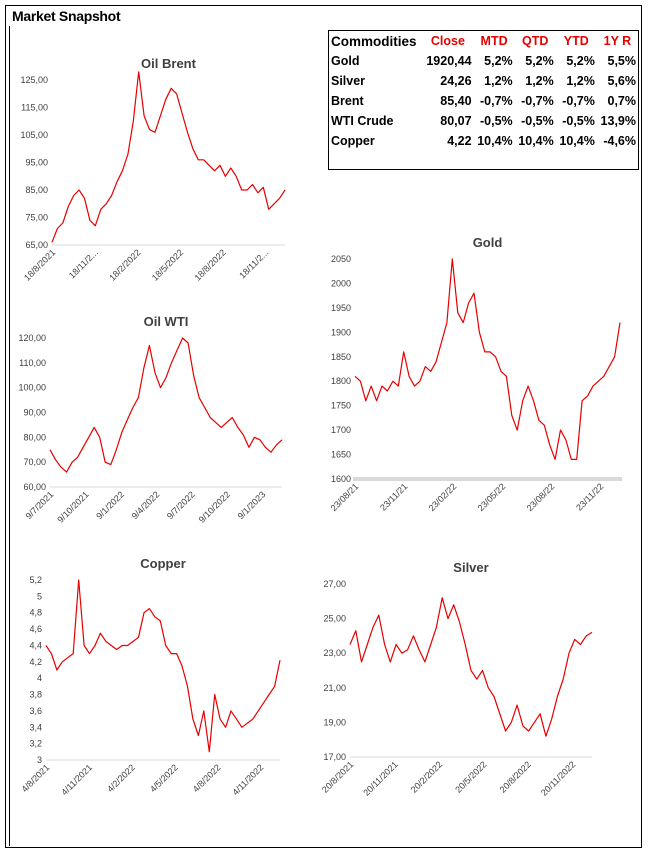  Describe the element at coordinates (496, 101) in the screenshot. I see `mtd-value: -0,7%` at that location.